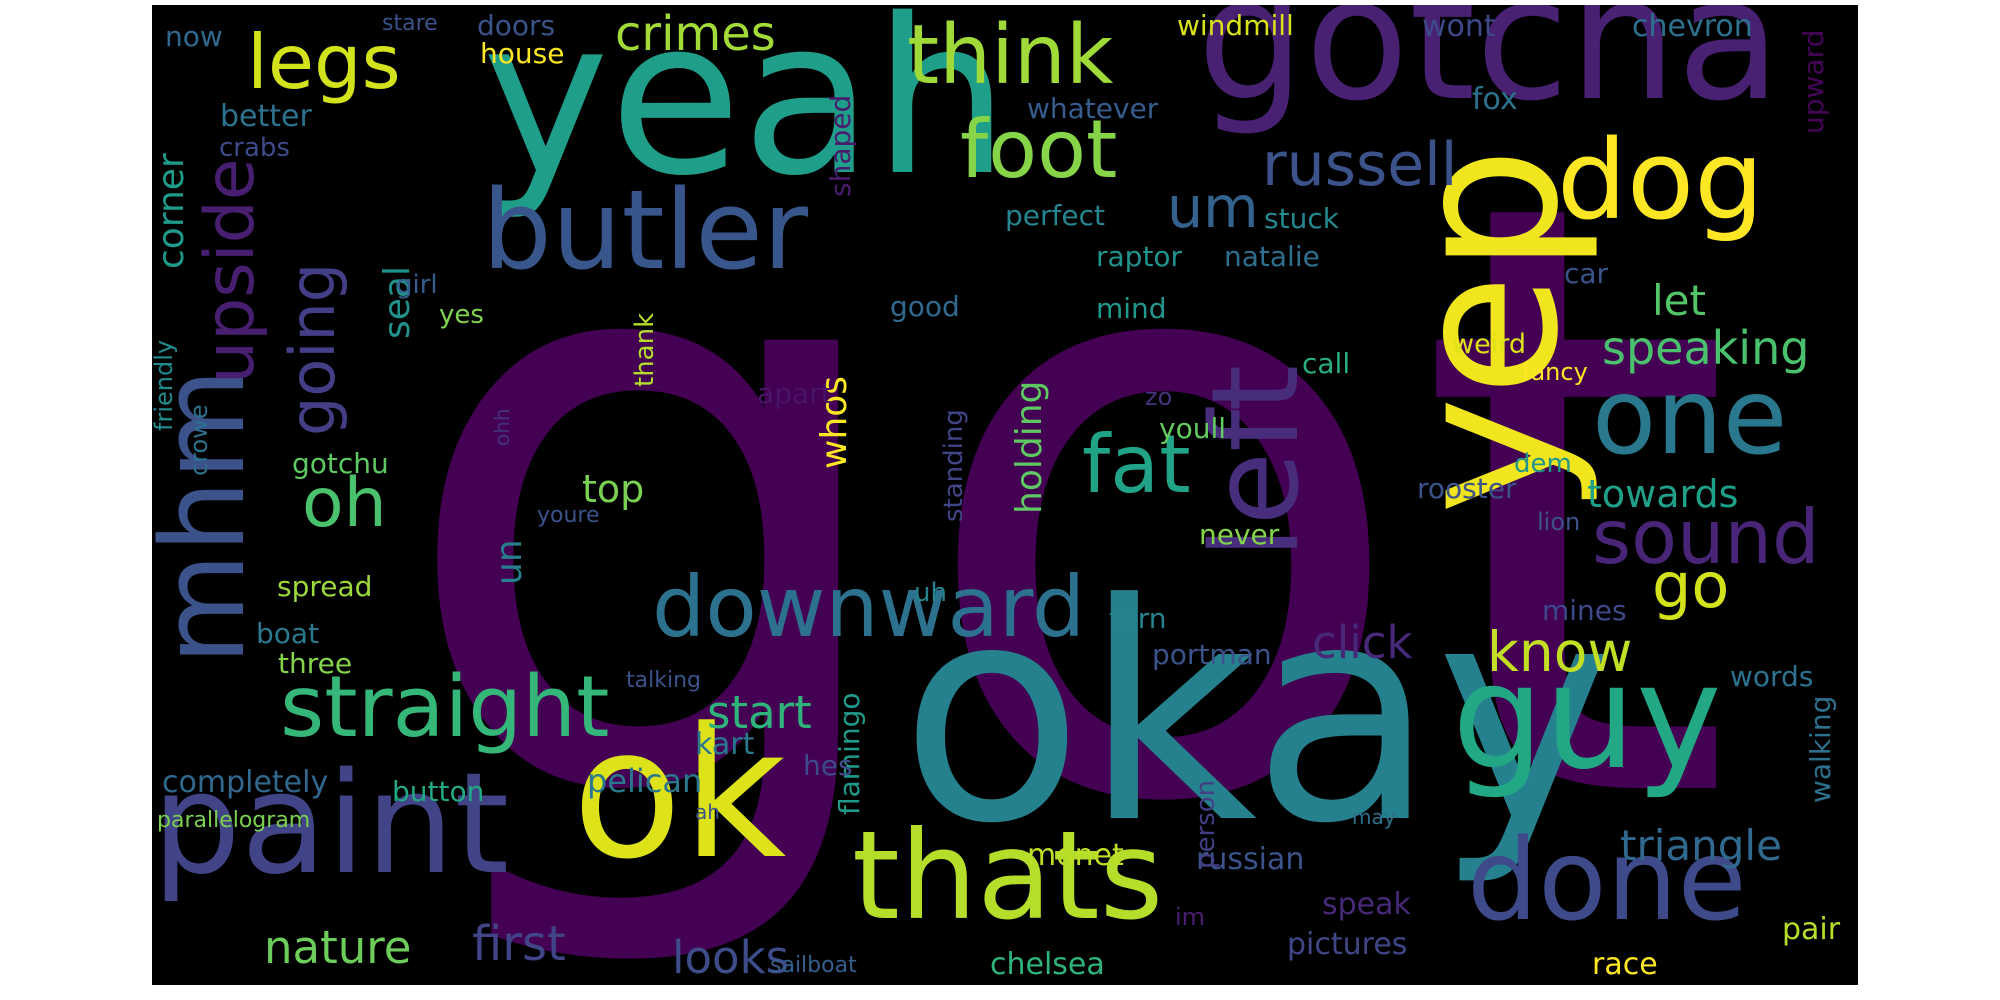 The height and width of the screenshot is (1000, 2000). Describe the element at coordinates (794, 393) in the screenshot. I see `word-apart: apart` at that location.